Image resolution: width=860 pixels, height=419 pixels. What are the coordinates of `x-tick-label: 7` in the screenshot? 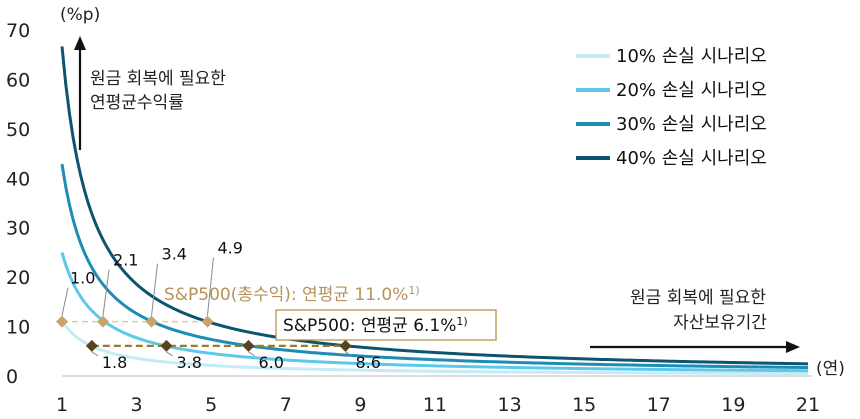 It's located at (286, 405).